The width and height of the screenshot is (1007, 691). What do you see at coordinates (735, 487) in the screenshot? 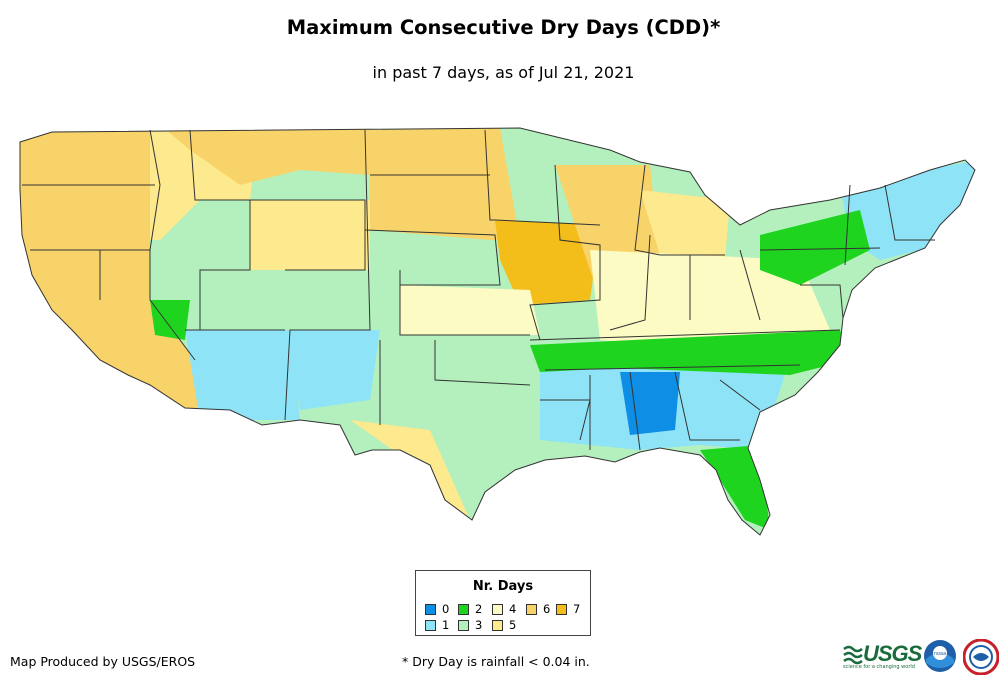
I see `region-florida` at bounding box center [735, 487].